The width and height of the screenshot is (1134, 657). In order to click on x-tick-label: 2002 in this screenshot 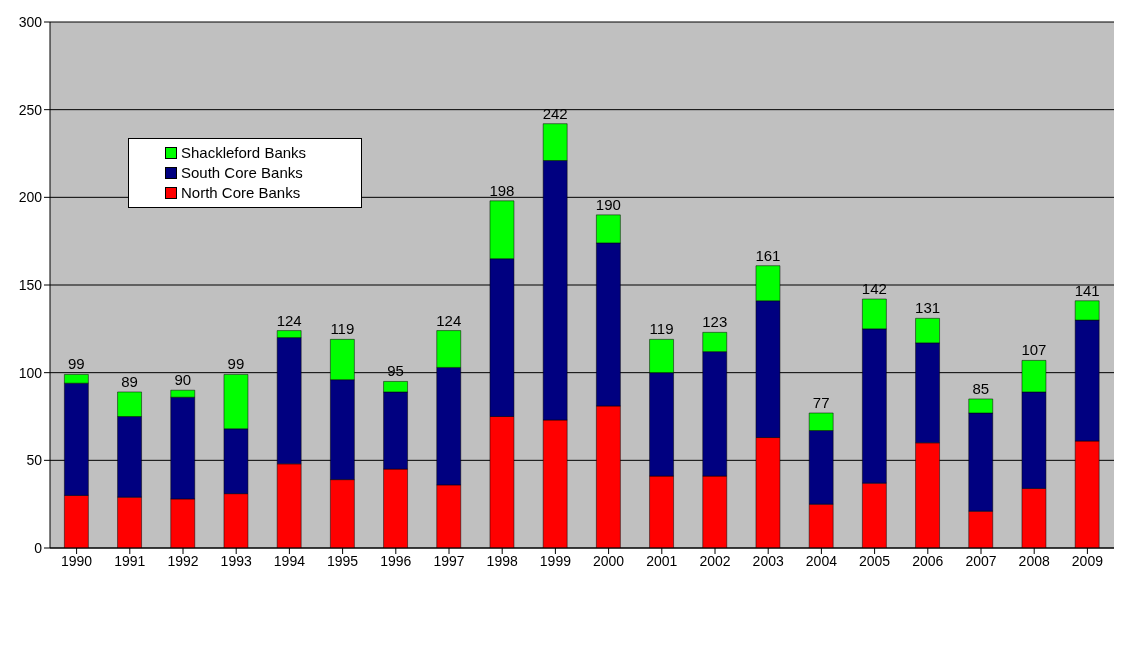, I will do `click(715, 560)`.